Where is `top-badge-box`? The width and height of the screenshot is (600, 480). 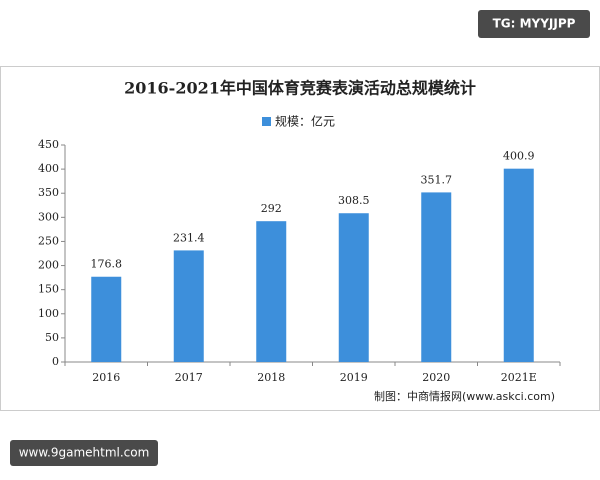 top-badge-box is located at coordinates (534, 24).